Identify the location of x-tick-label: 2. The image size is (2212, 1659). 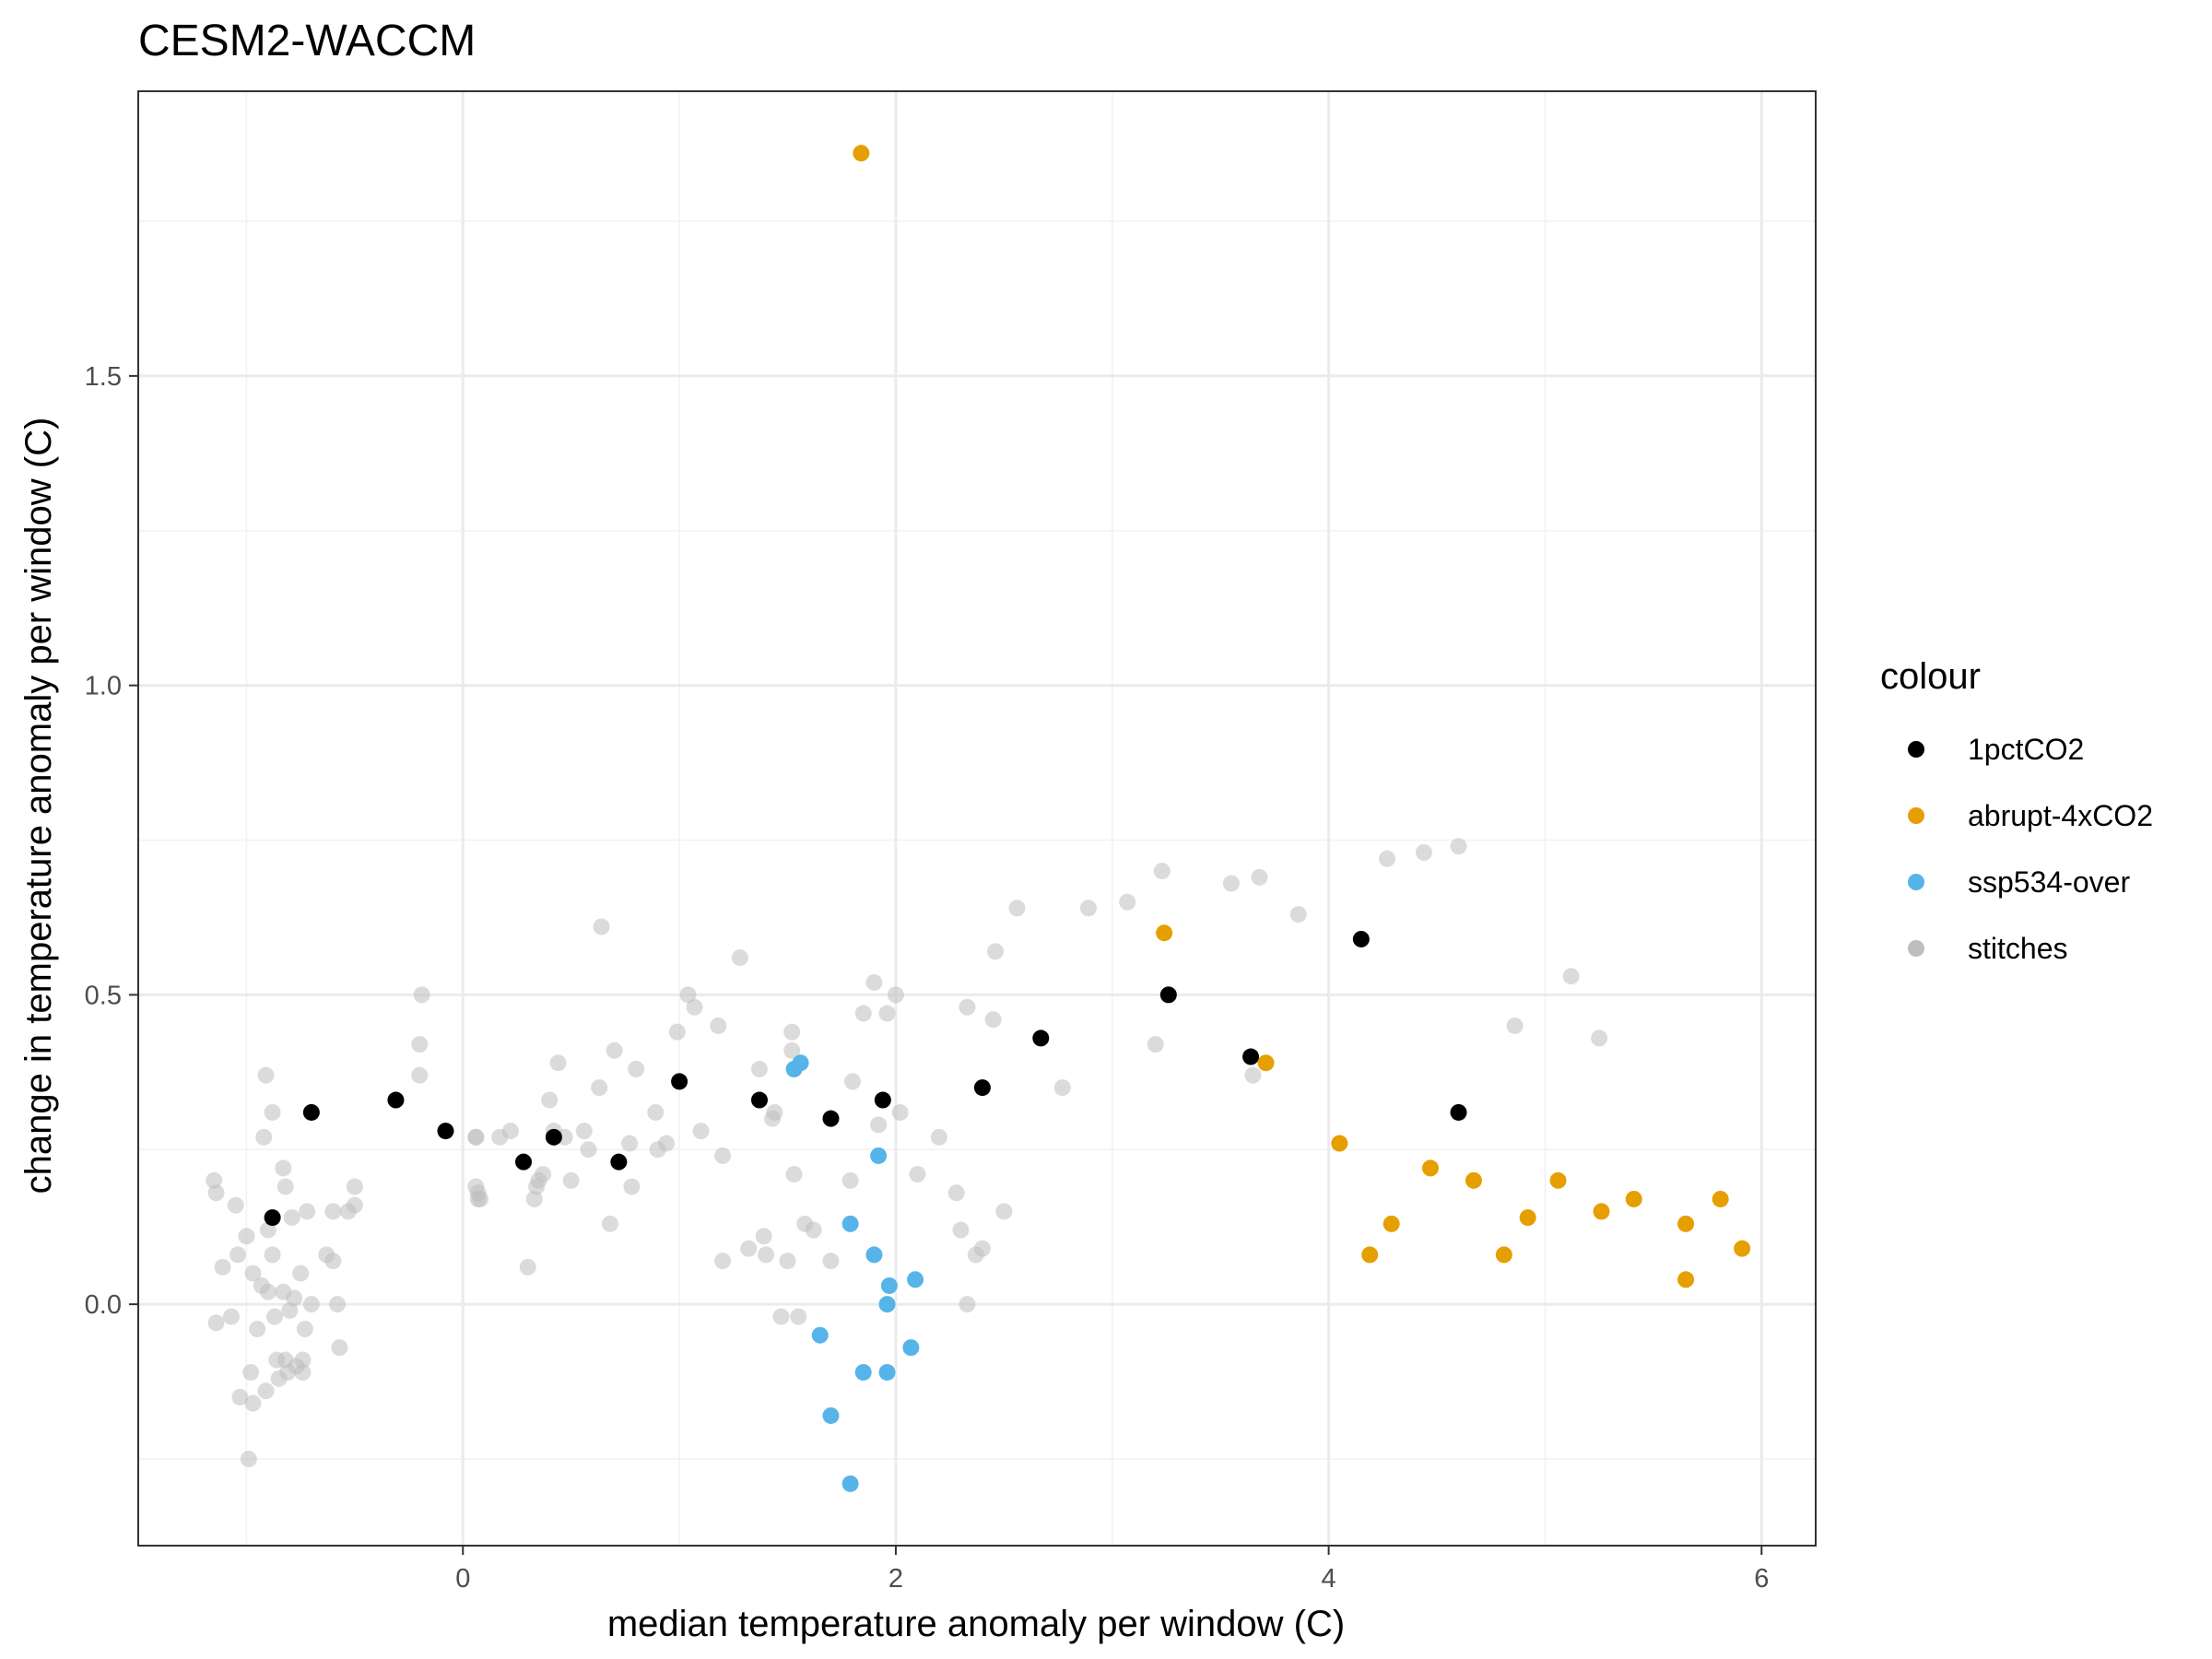
(895, 1579).